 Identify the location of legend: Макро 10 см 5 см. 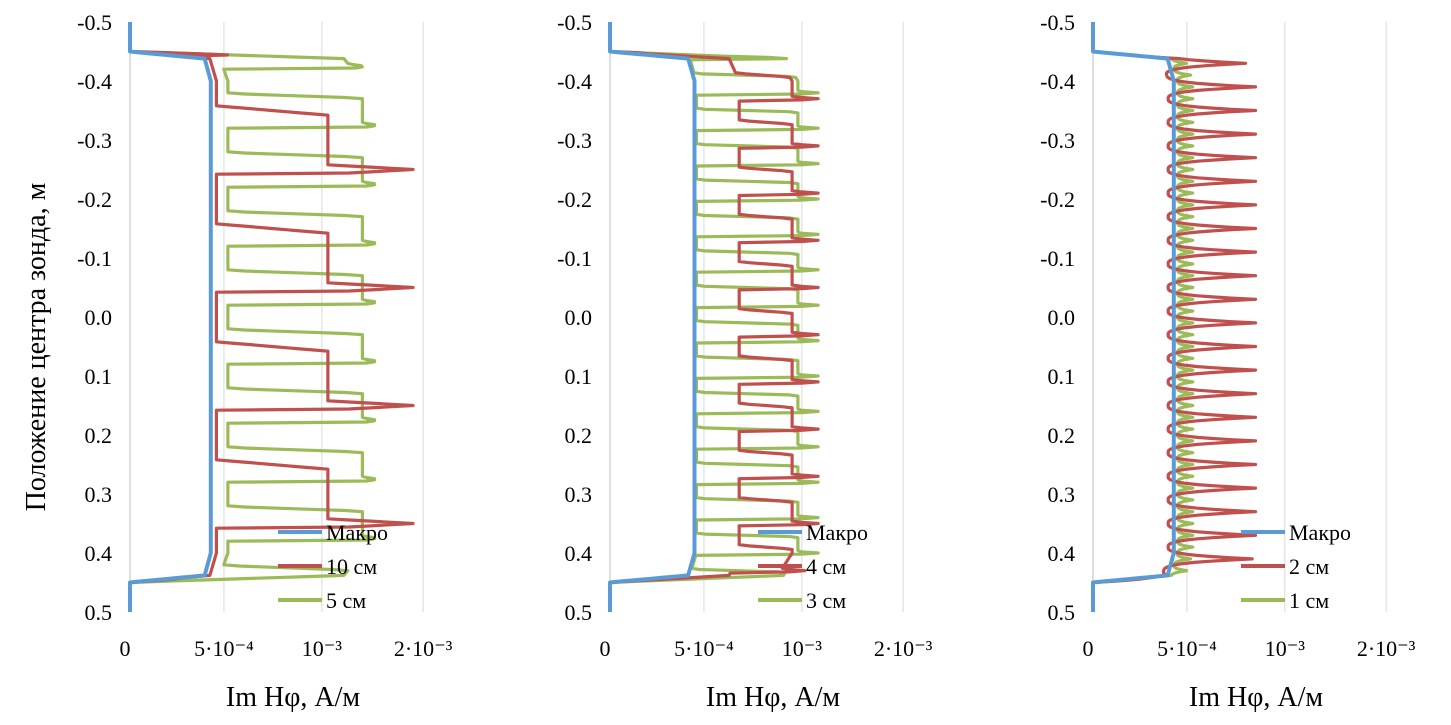
(333, 566).